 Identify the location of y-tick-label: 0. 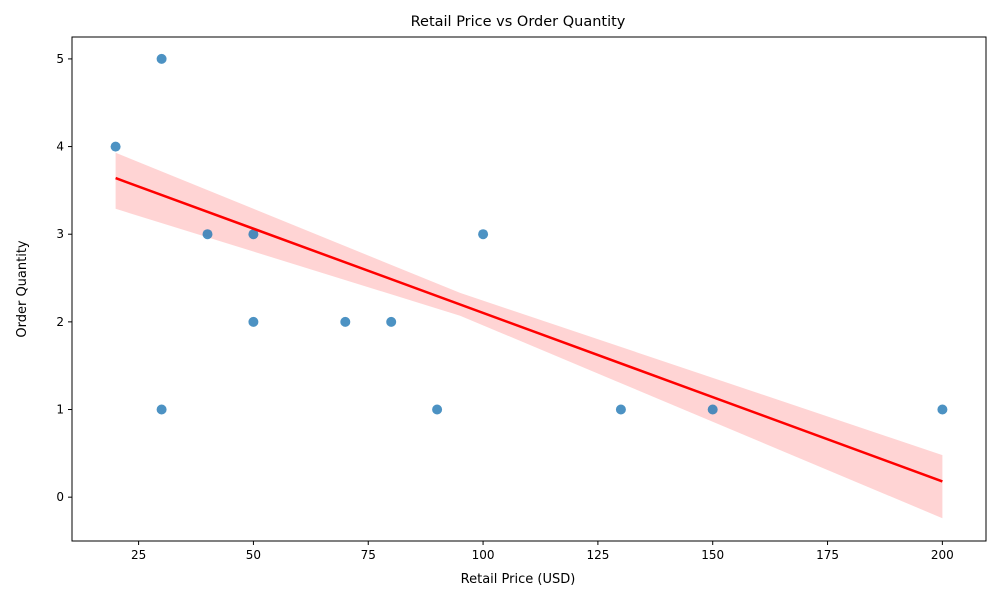
(60, 497).